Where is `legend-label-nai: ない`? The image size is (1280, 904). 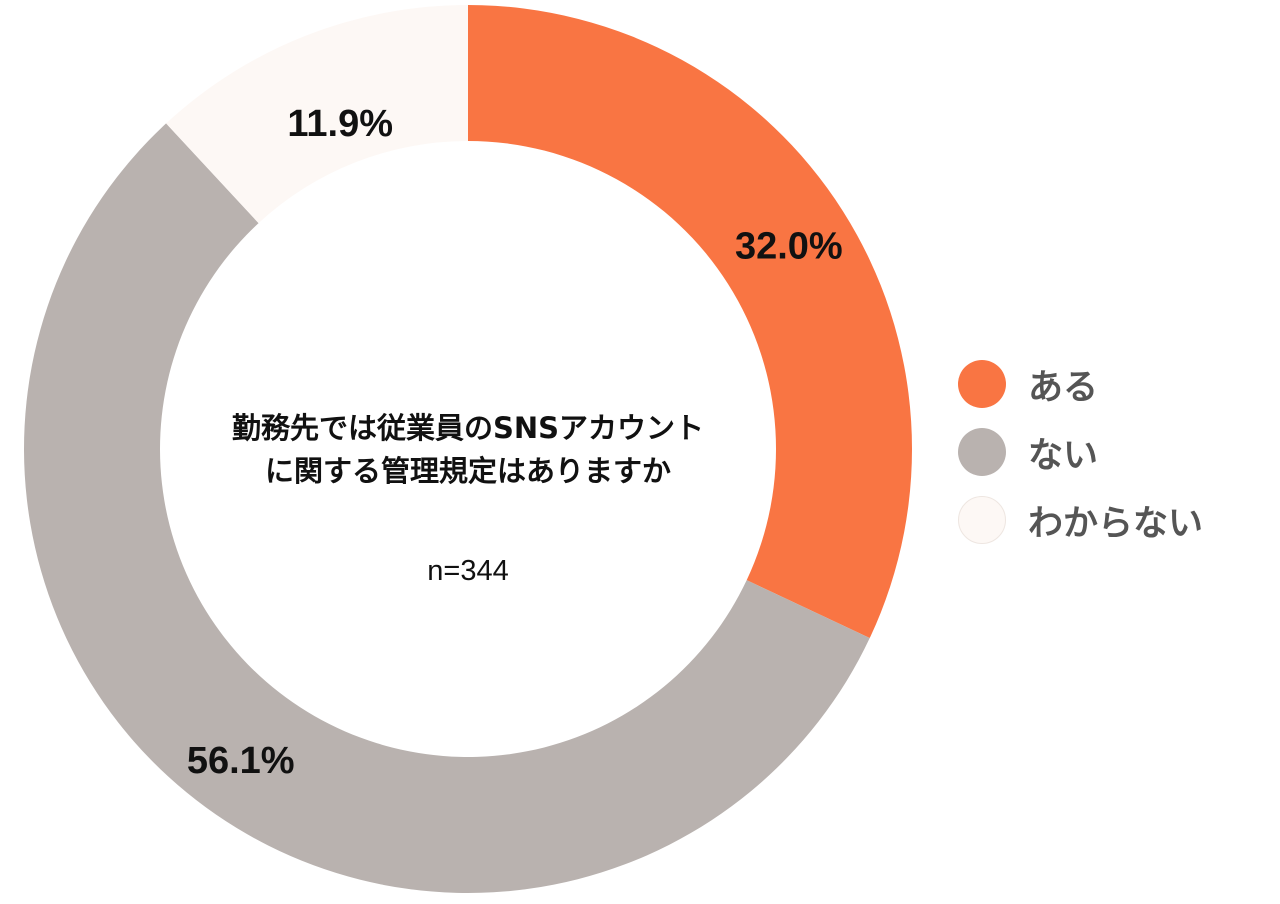
legend-label-nai: ない is located at coordinates (1063, 455).